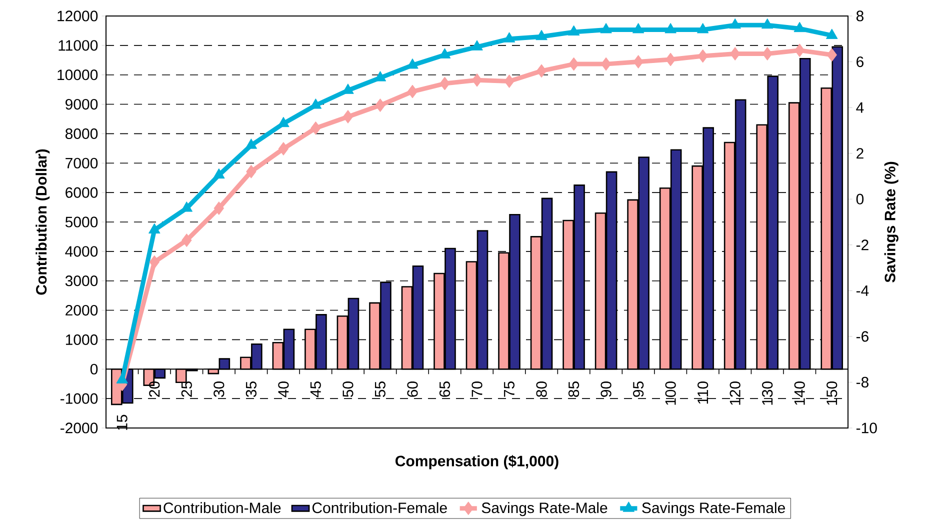 The height and width of the screenshot is (526, 929). What do you see at coordinates (79, 398) in the screenshot?
I see `y-tick-label: -1000` at bounding box center [79, 398].